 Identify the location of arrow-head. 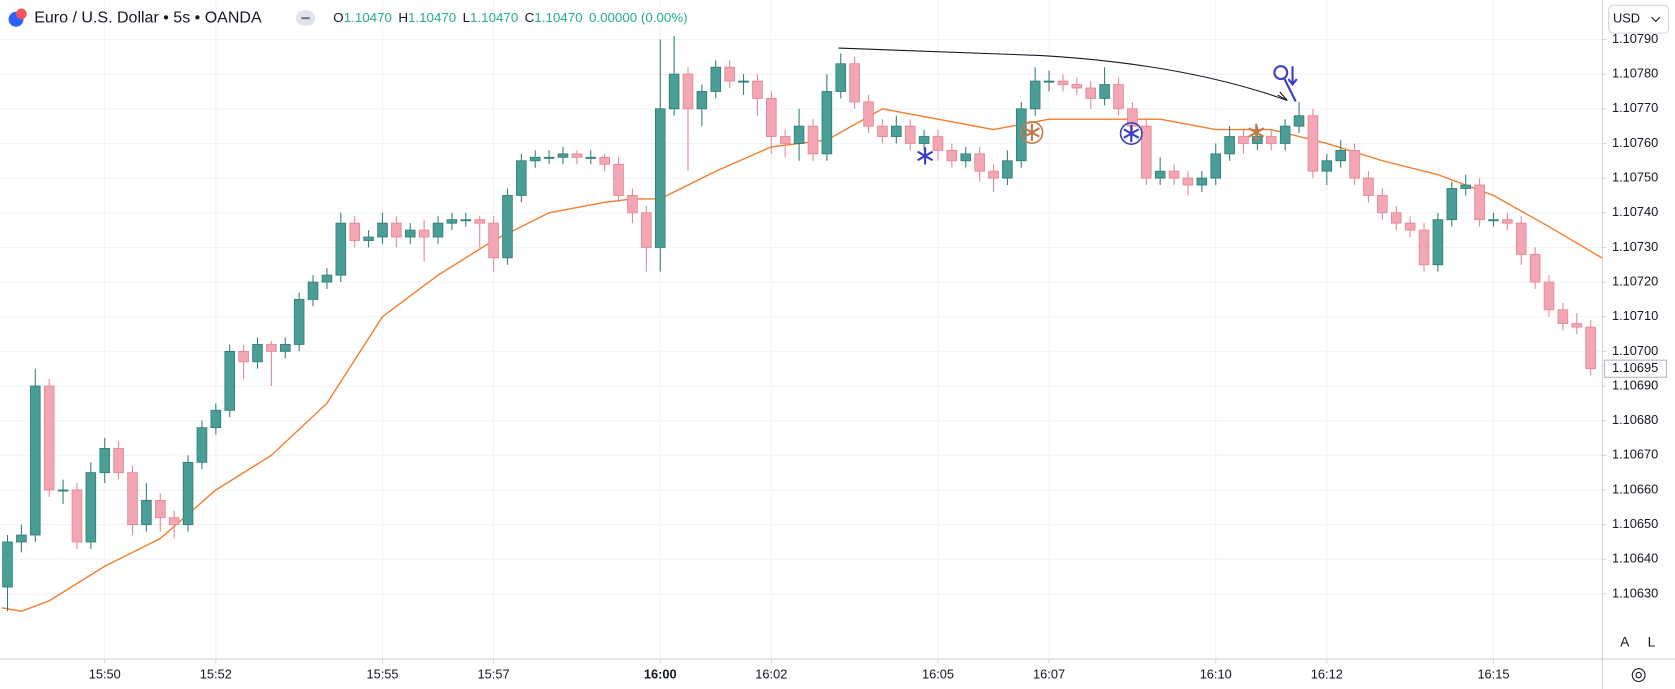
(1282, 96).